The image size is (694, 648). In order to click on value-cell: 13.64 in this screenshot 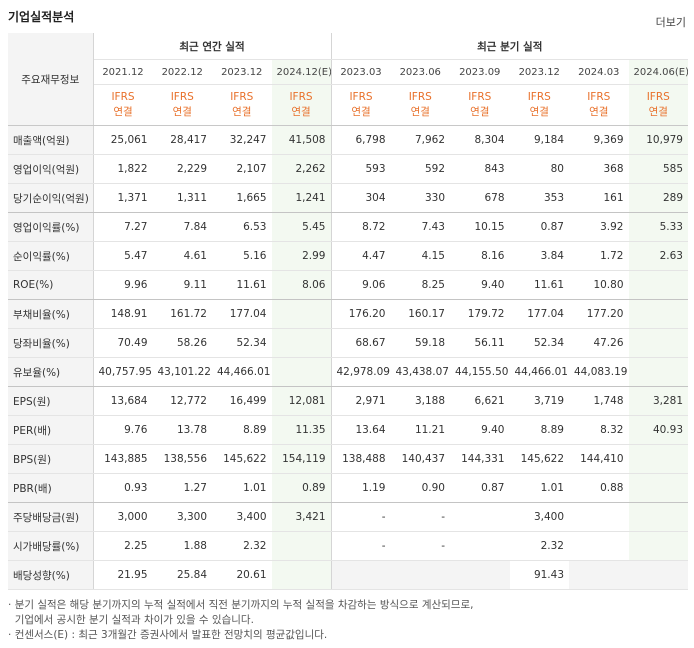, I will do `click(360, 430)`.